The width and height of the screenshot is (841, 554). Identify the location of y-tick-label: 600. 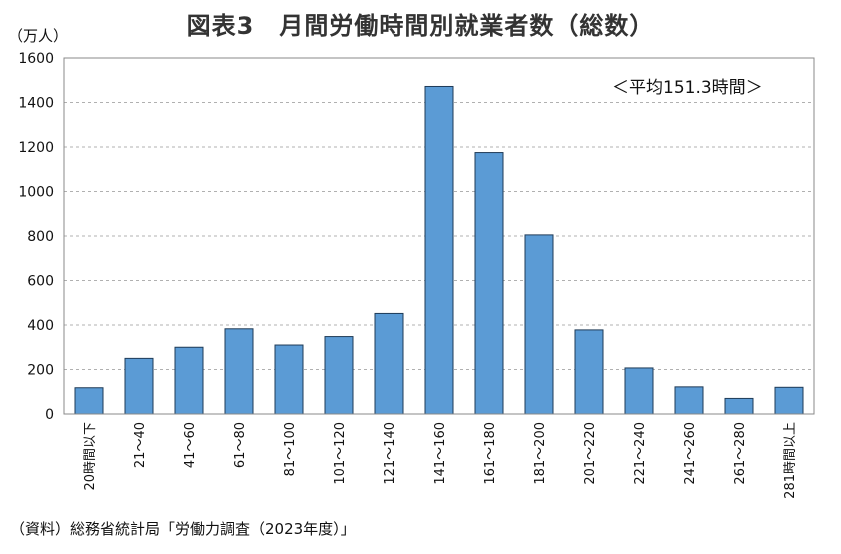
(40, 282).